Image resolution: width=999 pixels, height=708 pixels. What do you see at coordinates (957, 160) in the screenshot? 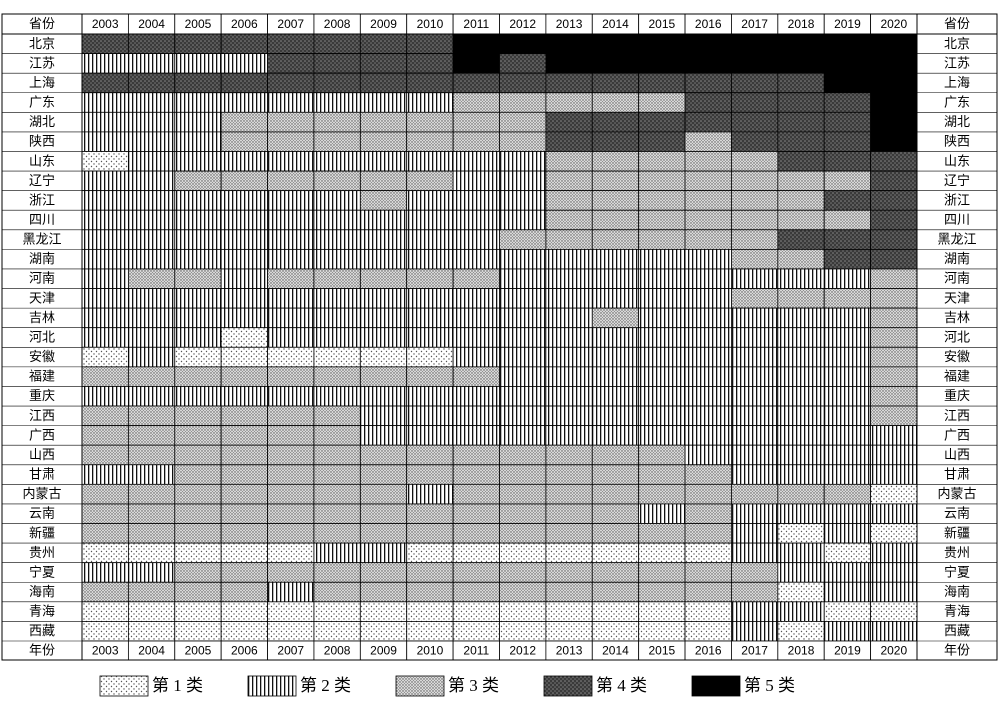
I see `province-label: 山东` at bounding box center [957, 160].